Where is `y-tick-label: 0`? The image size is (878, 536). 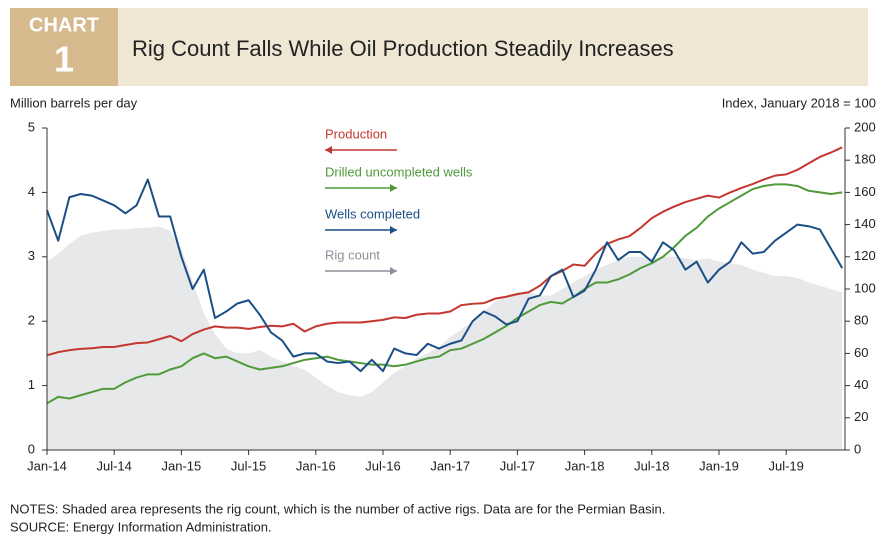
y-tick-label: 0 is located at coordinates (31, 448).